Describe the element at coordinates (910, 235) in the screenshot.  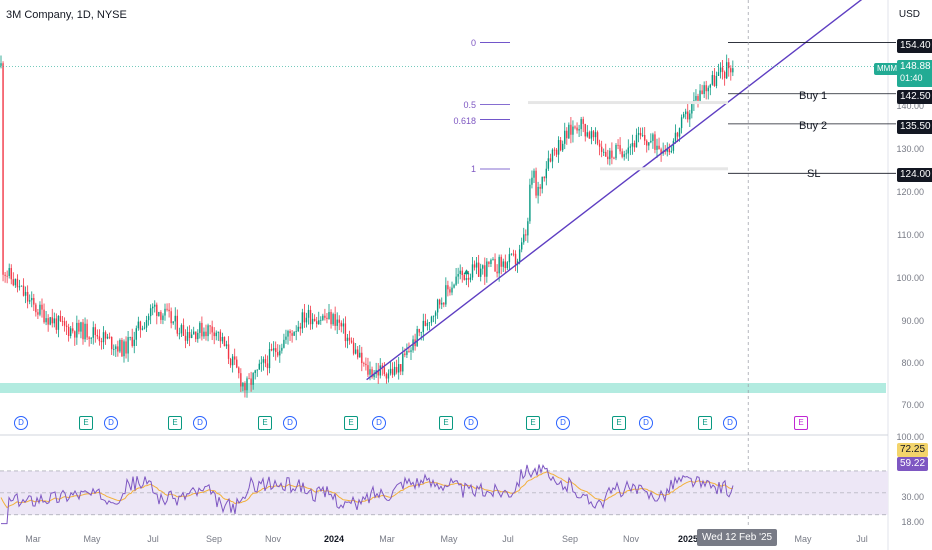
I see `price-tick: 110.00` at that location.